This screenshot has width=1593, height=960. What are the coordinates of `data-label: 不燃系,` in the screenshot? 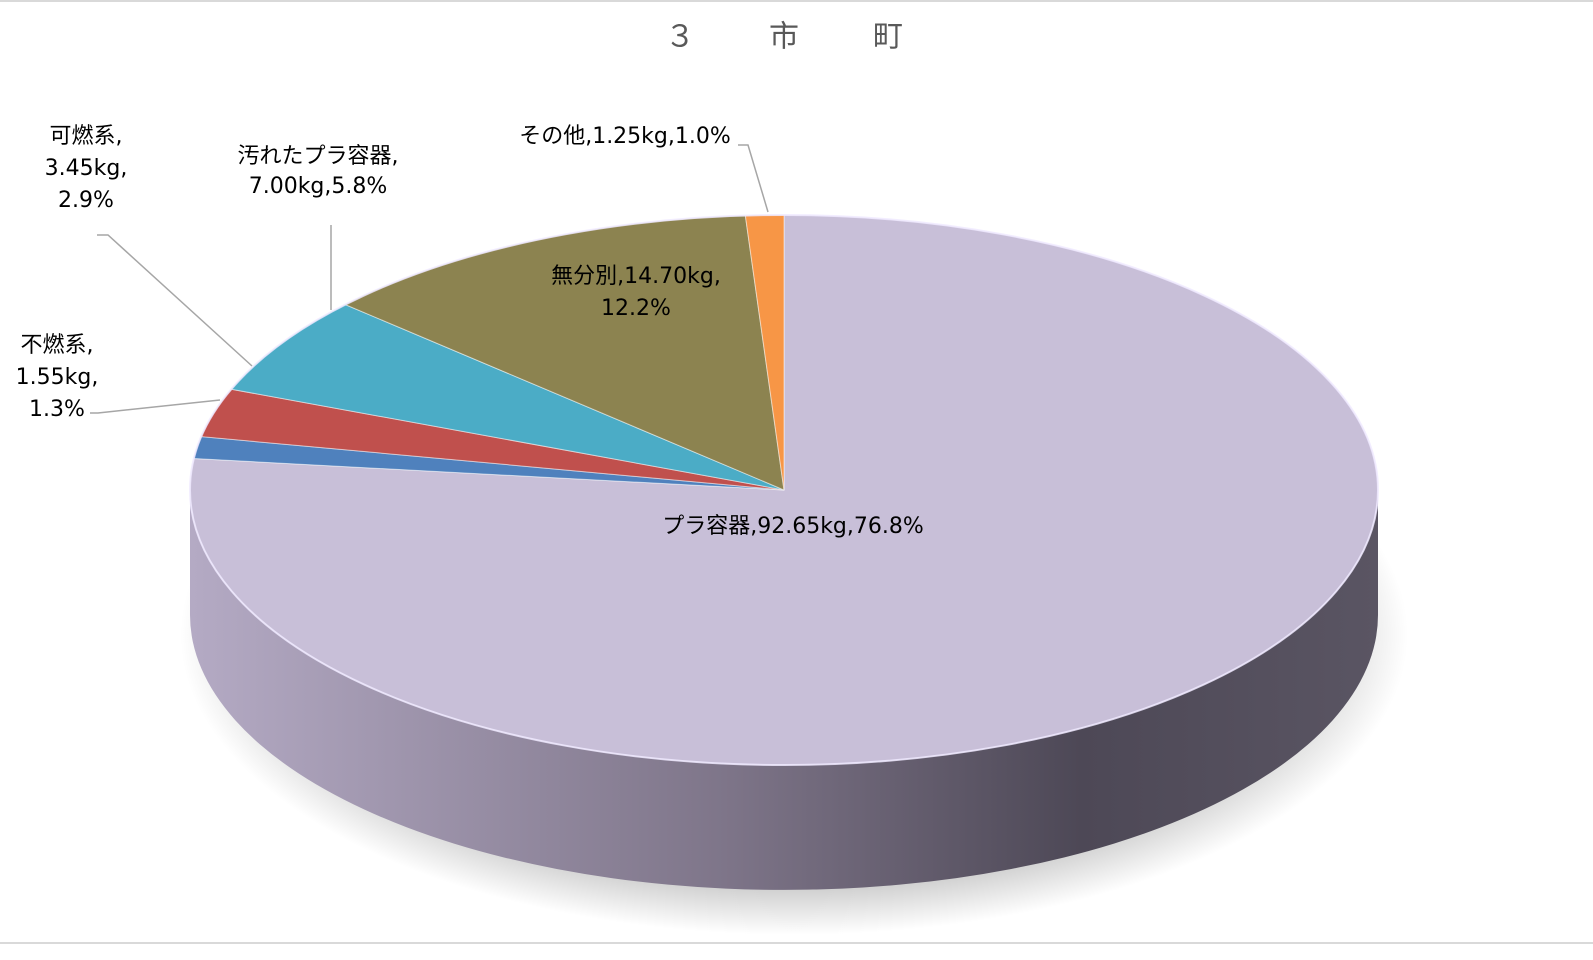 It's located at (57, 345).